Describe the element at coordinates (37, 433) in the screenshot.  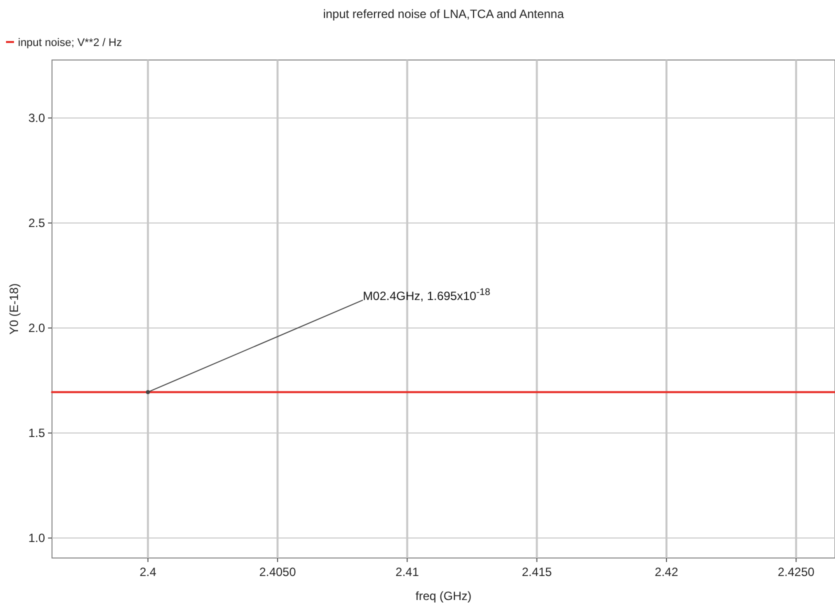
I see `y-tick-label: 1.5` at that location.